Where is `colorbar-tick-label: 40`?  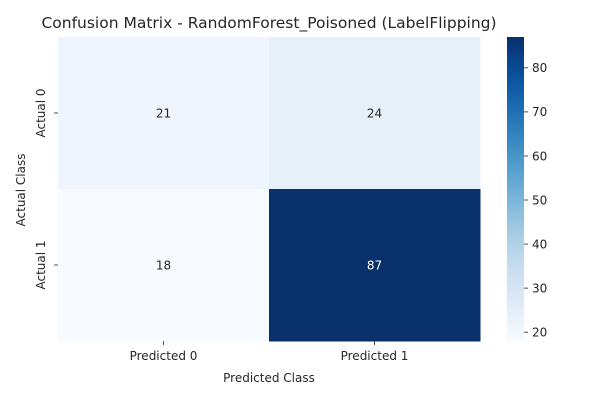
colorbar-tick-label: 40 is located at coordinates (539, 244).